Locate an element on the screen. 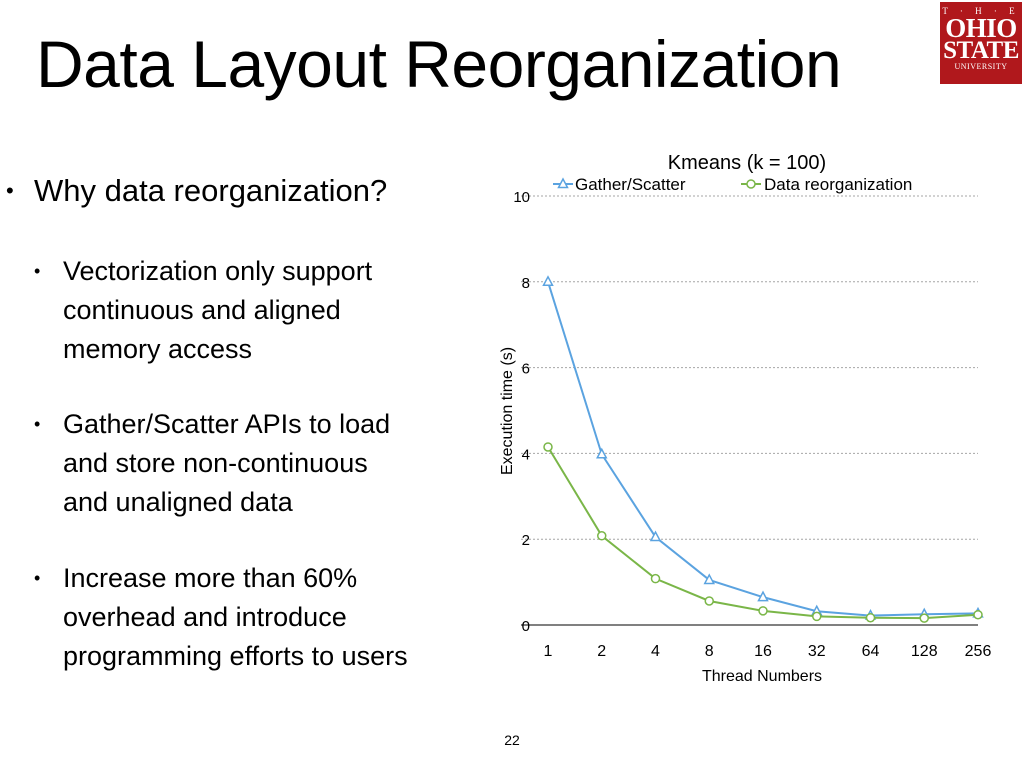  bullet-main-text: Why data reorganization? is located at coordinates (211, 190).